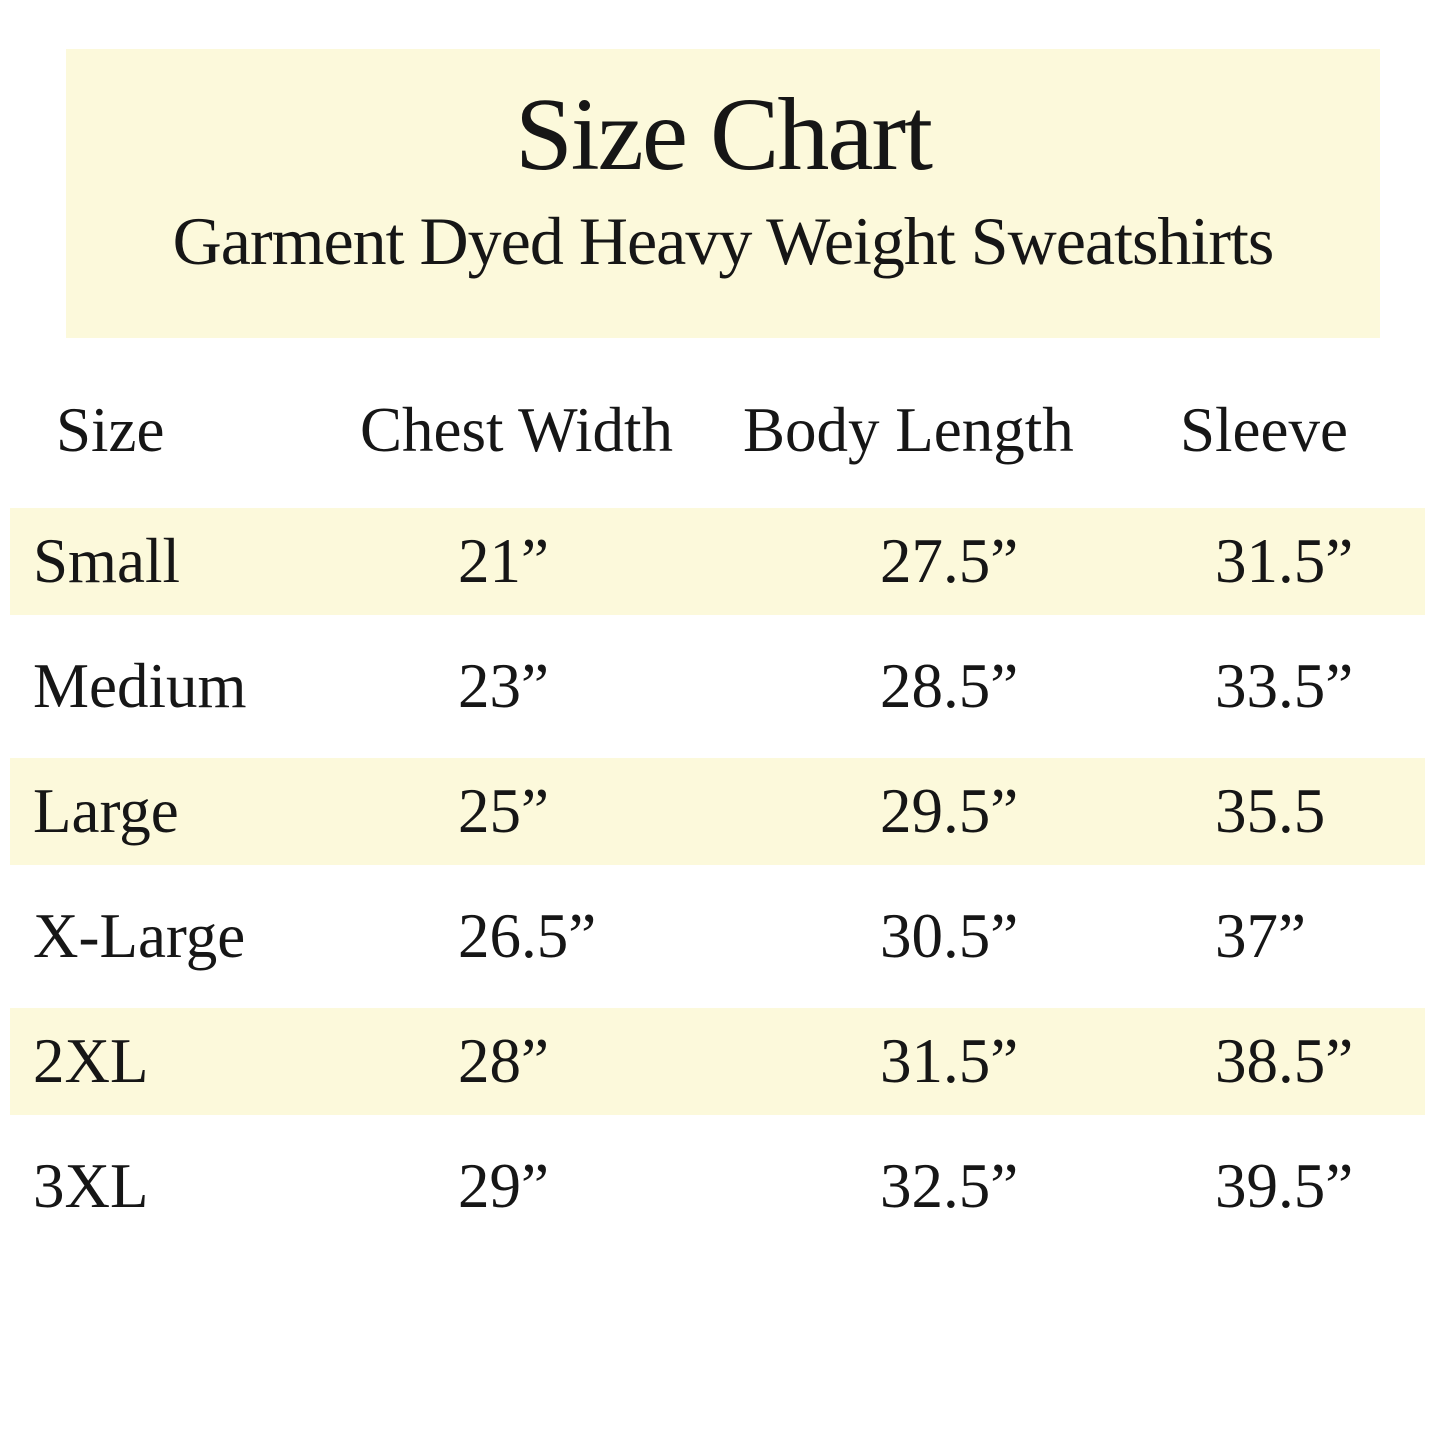  I want to click on column-header-size: Size, so click(110, 430).